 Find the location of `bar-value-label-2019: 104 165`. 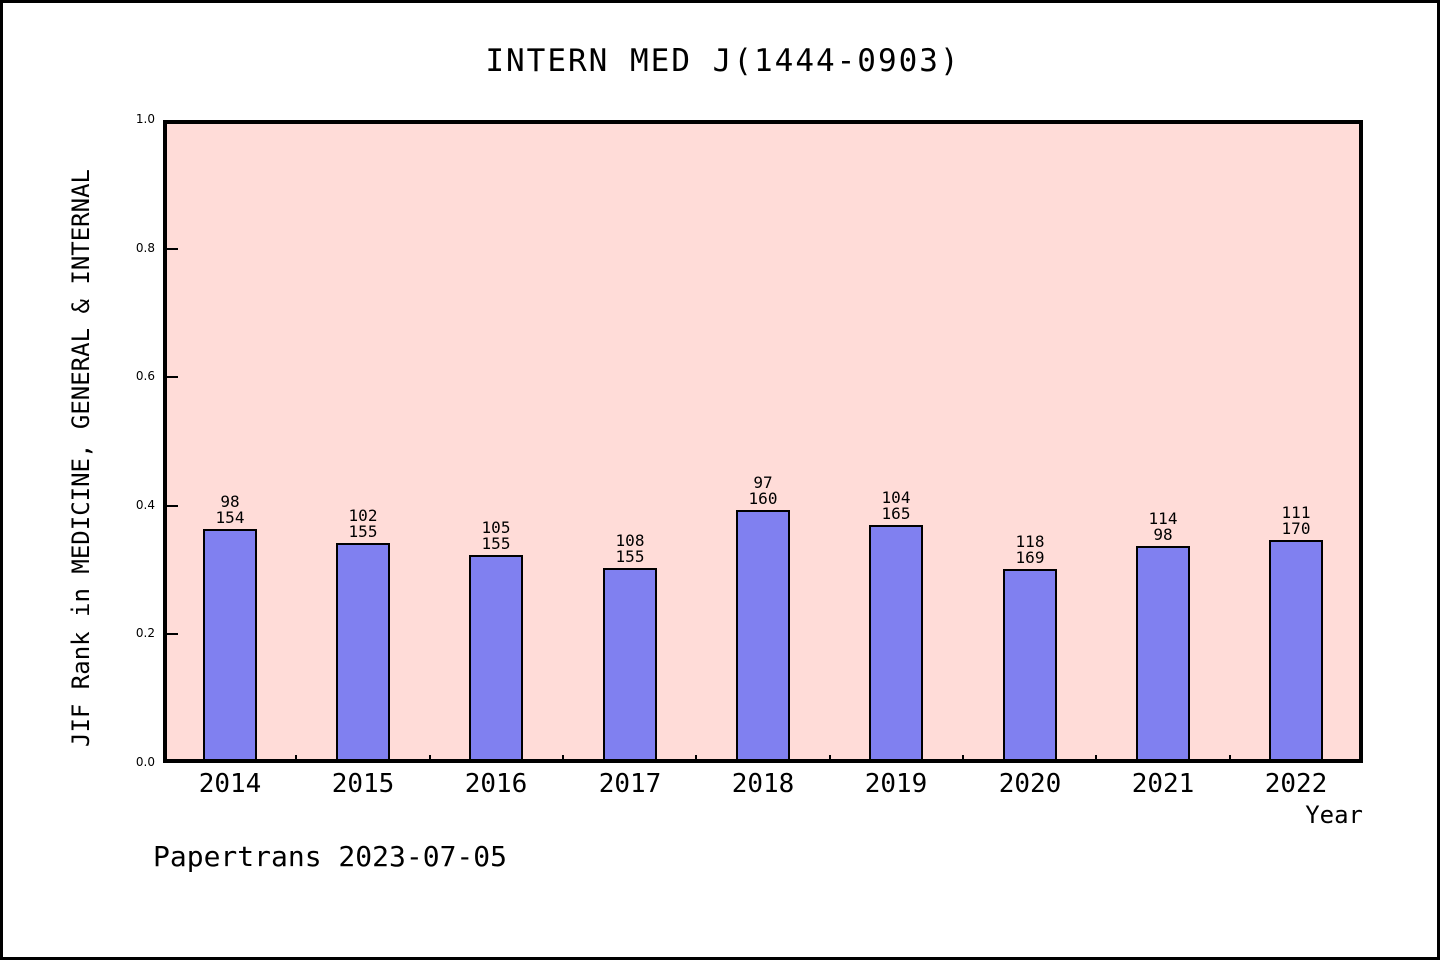

bar-value-label-2019: 104 165 is located at coordinates (896, 506).